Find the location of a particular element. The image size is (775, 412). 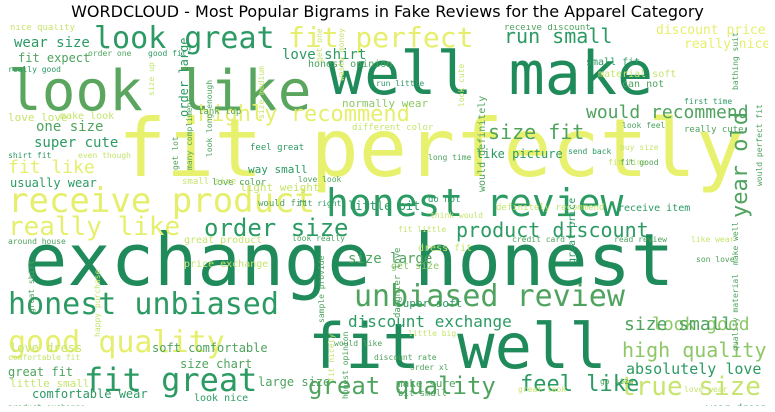

word-well-make: well make is located at coordinates (491, 74).